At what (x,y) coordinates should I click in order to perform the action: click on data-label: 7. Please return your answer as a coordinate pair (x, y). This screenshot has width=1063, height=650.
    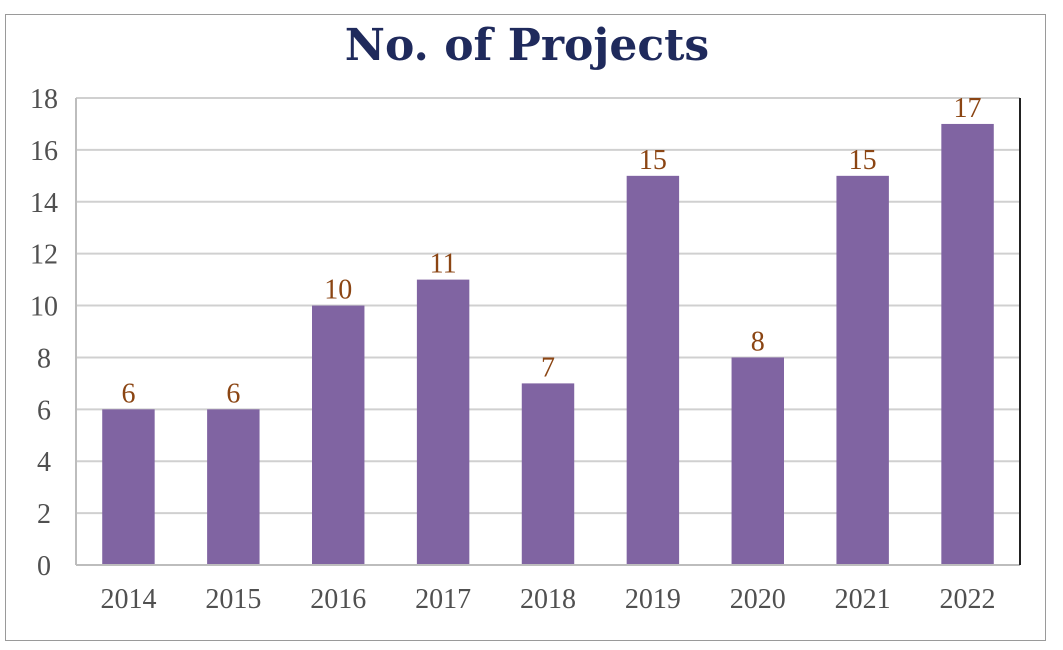
    Looking at the image, I should click on (548, 367).